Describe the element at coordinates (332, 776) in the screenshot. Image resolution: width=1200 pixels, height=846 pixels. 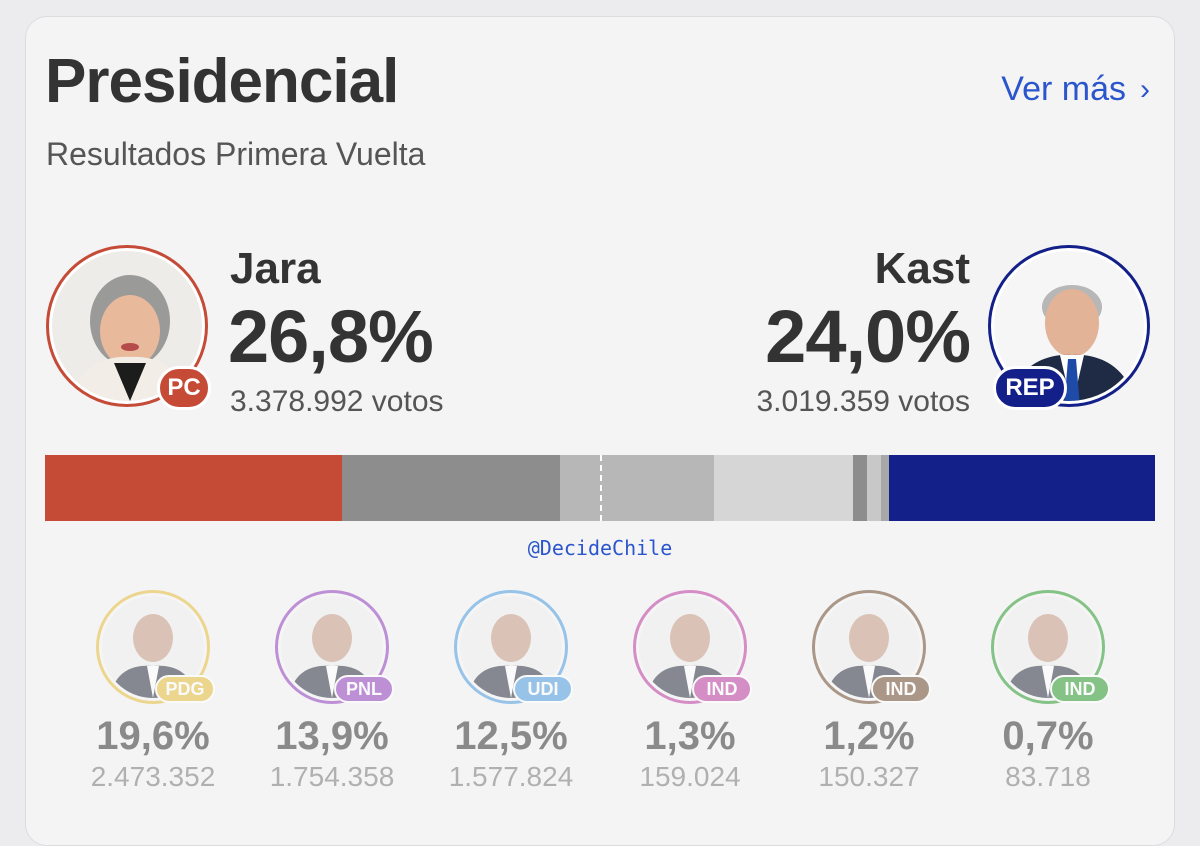
I see `candidate-votes: 1.754.358` at that location.